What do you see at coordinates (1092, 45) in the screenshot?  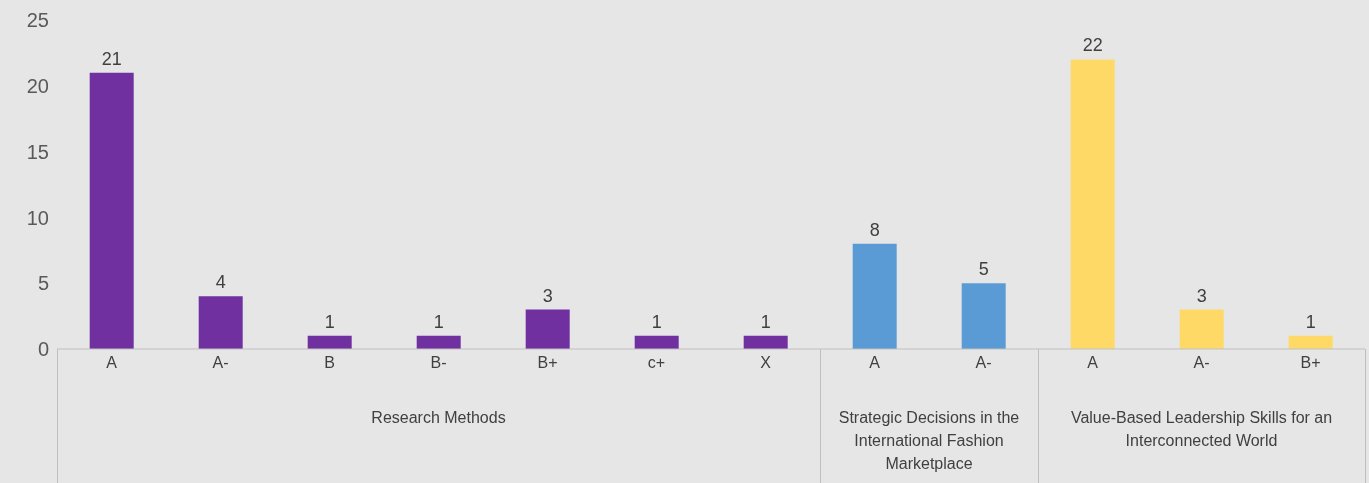 I see `data-label: 22` at bounding box center [1092, 45].